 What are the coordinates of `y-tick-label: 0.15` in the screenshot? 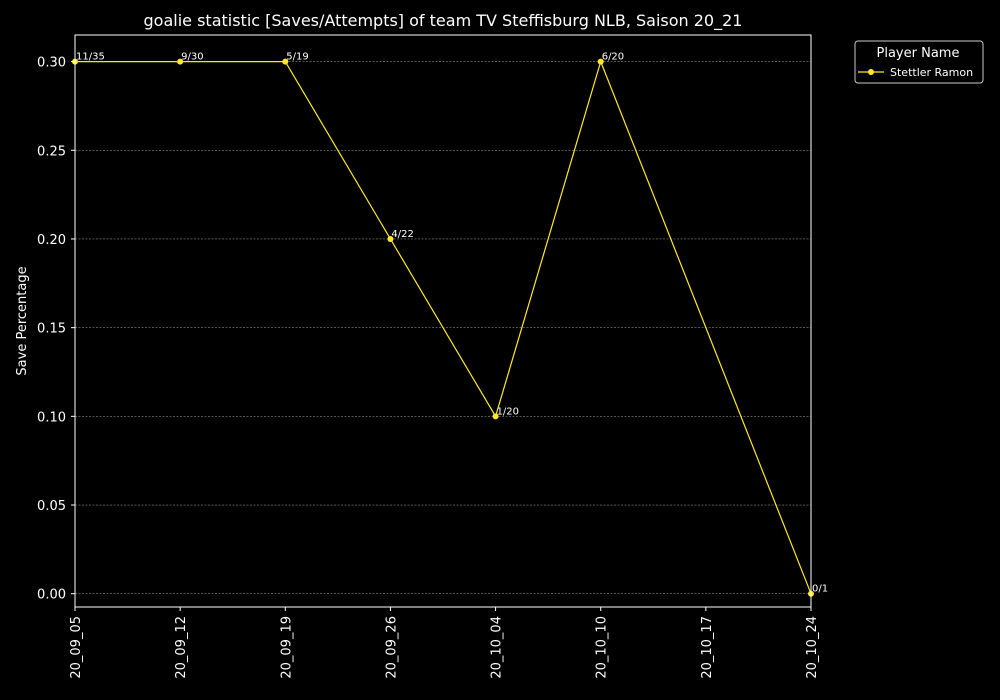 It's located at (51, 329).